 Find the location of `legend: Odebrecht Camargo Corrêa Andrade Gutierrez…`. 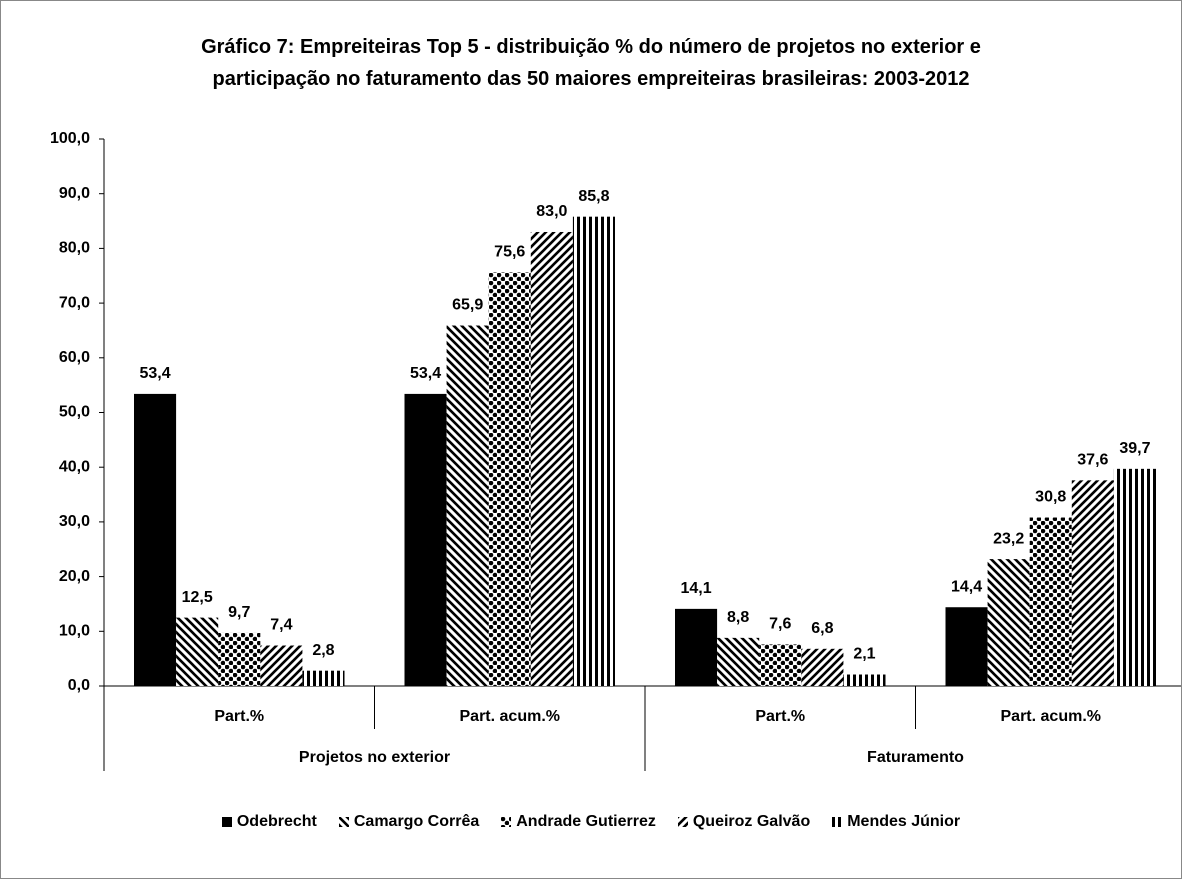

legend: Odebrecht Camargo Corrêa Andrade Gutierrez… is located at coordinates (591, 822).